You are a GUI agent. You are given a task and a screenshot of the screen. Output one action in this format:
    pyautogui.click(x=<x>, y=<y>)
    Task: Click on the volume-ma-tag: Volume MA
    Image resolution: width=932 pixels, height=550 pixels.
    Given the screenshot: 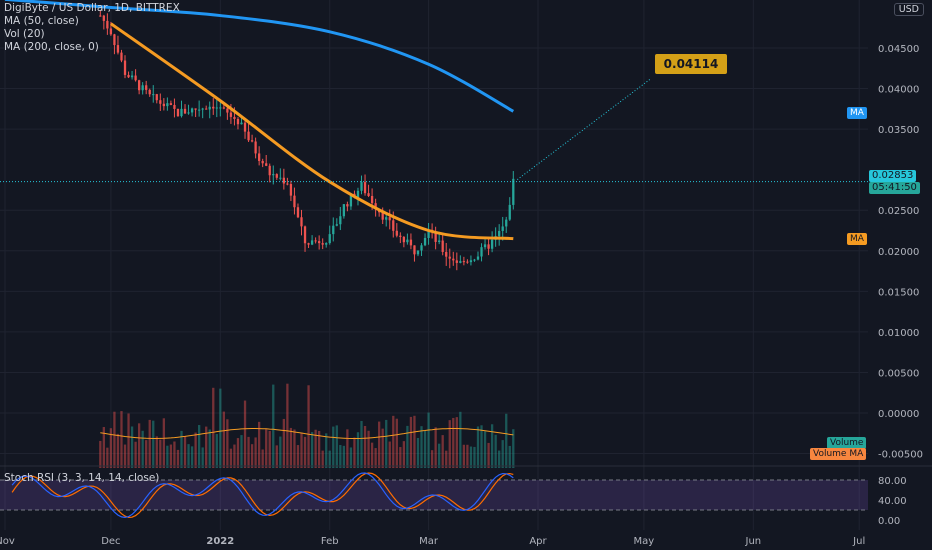 What is the action you would take?
    pyautogui.click(x=838, y=454)
    